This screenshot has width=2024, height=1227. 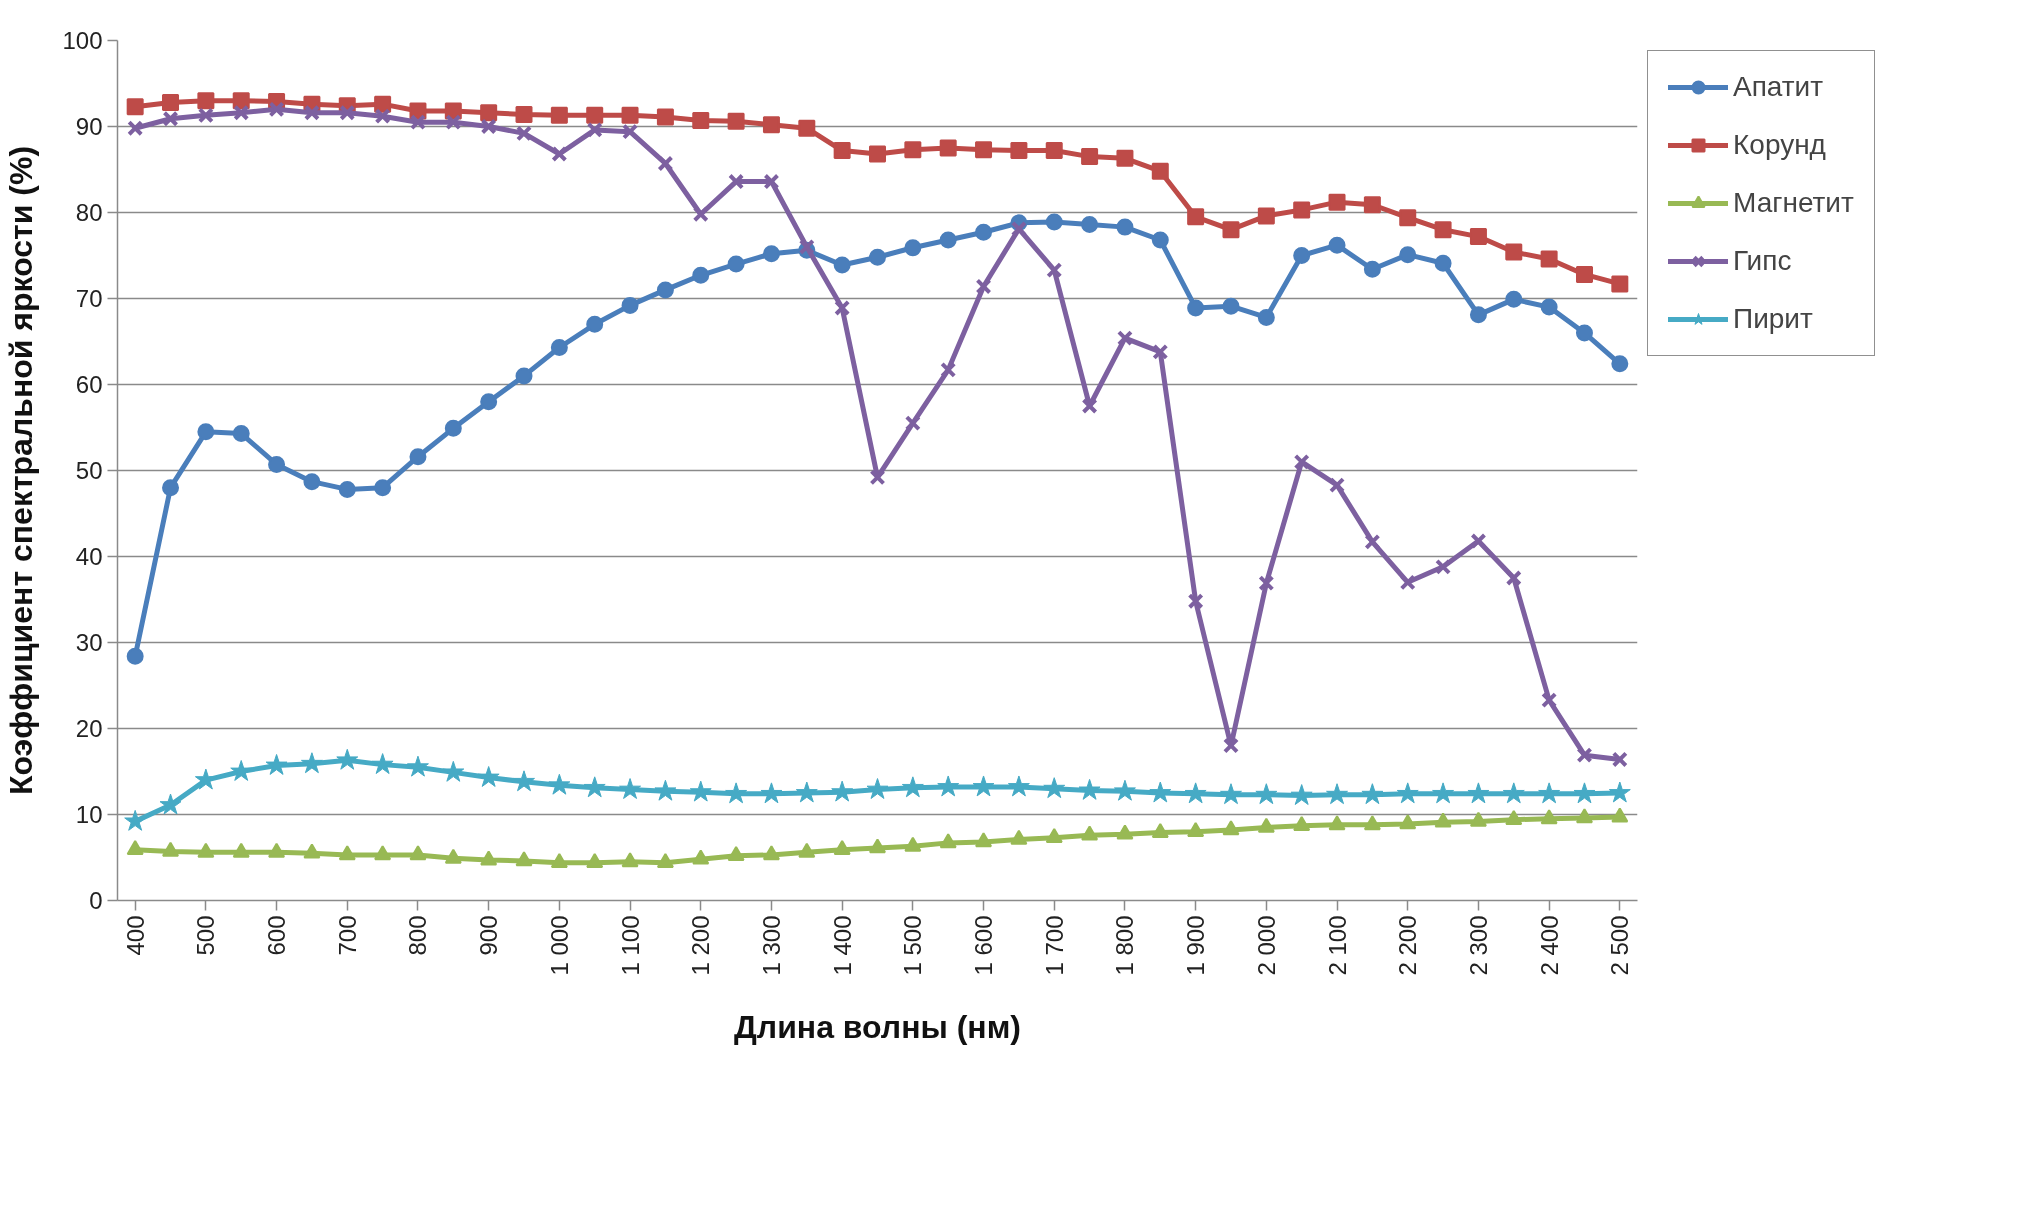 What do you see at coordinates (913, 945) in the screenshot?
I see `x-tick-label: 1 500` at bounding box center [913, 945].